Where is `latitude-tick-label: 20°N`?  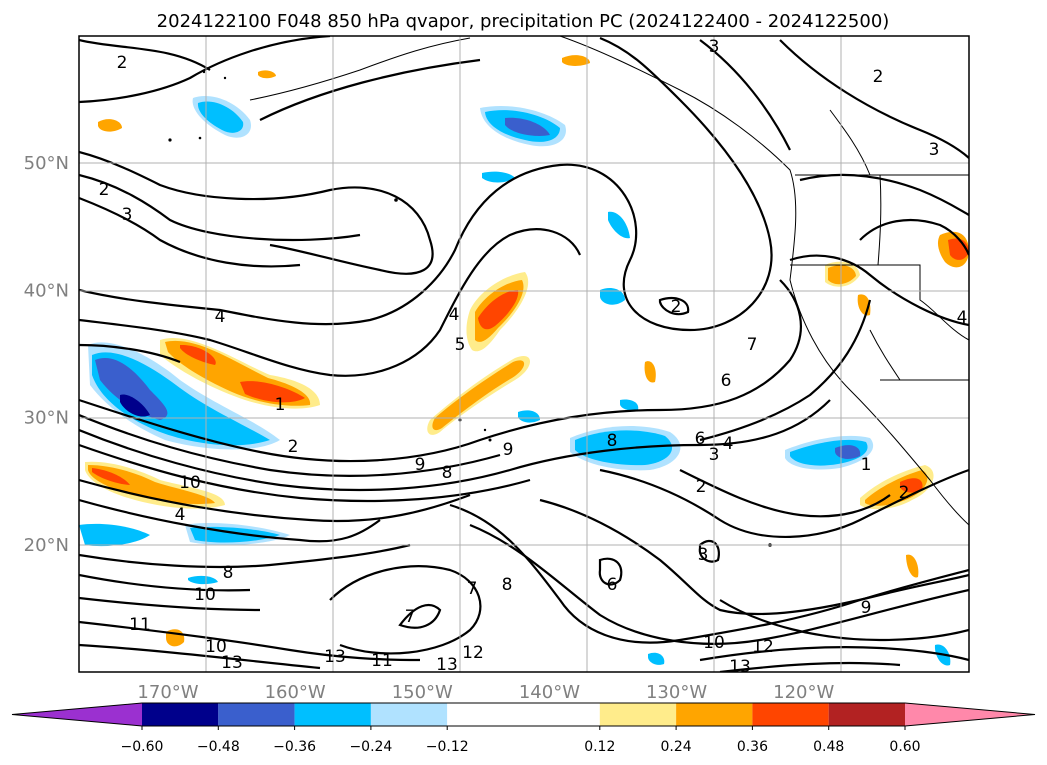 latitude-tick-label: 20°N is located at coordinates (46, 545).